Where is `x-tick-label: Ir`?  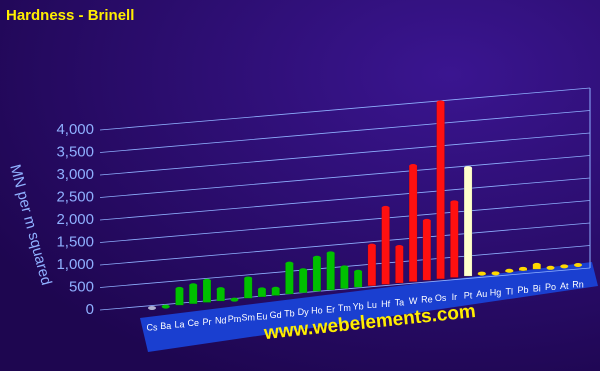
x-tick-label: Ir is located at coordinates (455, 297).